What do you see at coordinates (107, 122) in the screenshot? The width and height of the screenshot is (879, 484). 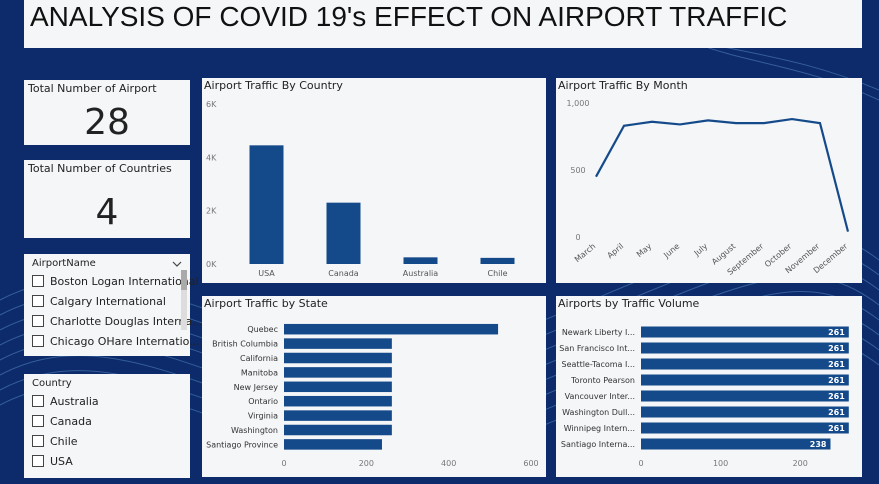 I see `total-airports-value: 28` at bounding box center [107, 122].